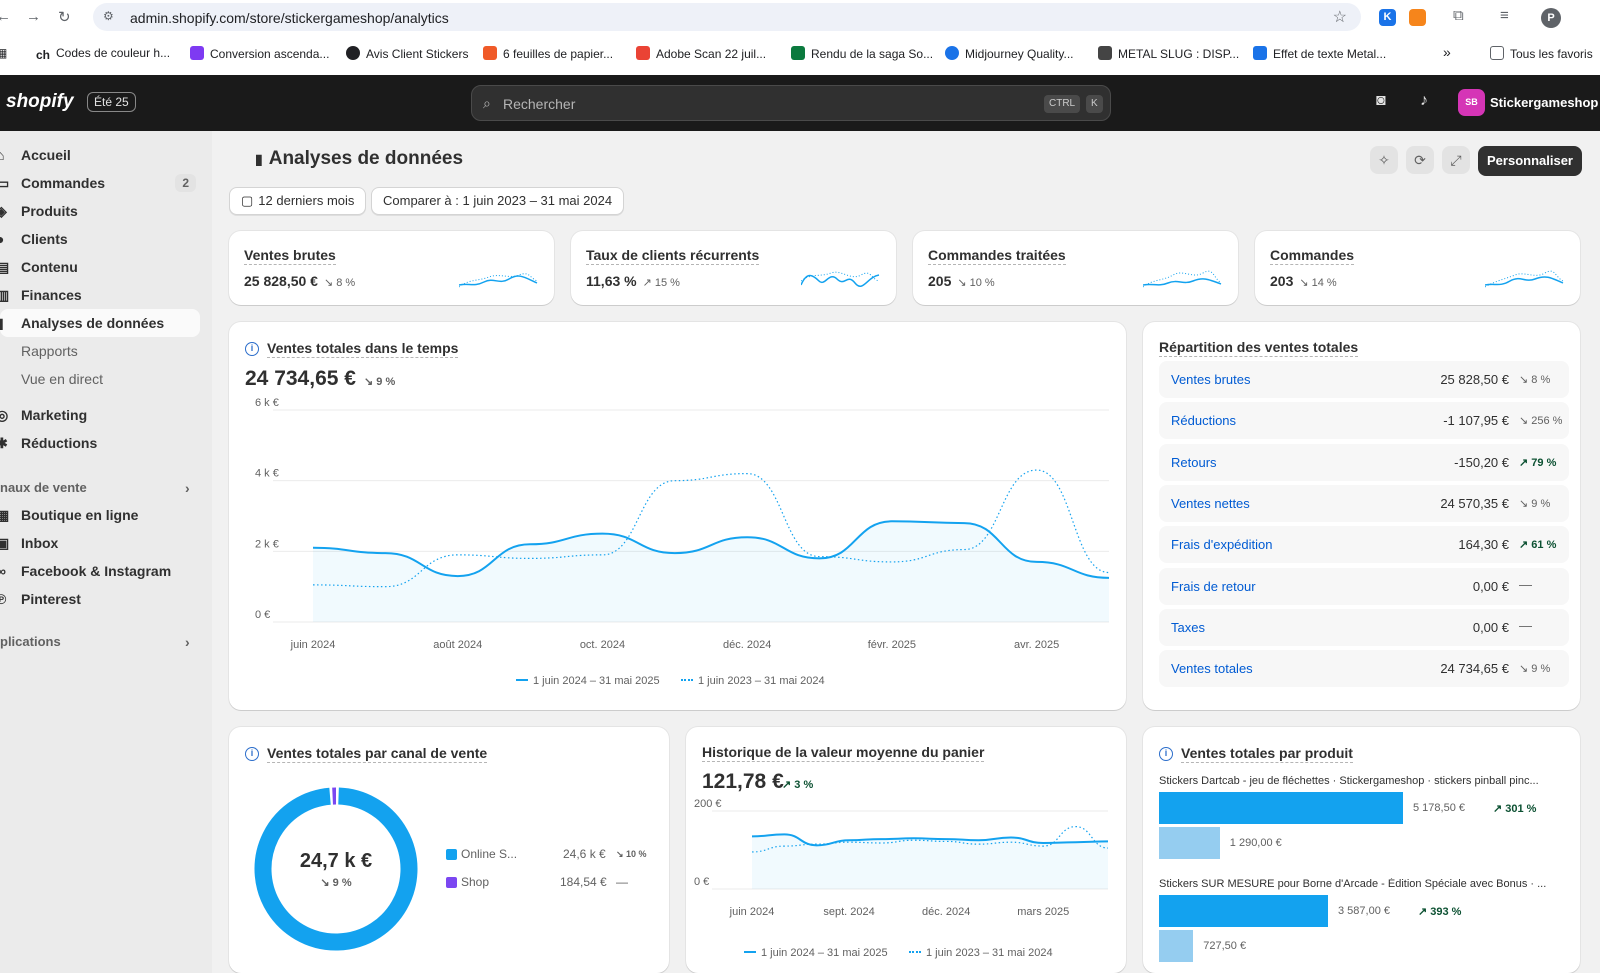 The height and width of the screenshot is (973, 1600). Describe the element at coordinates (100, 443) in the screenshot. I see `sidebar-item-discounts: ✱ Réductions` at that location.